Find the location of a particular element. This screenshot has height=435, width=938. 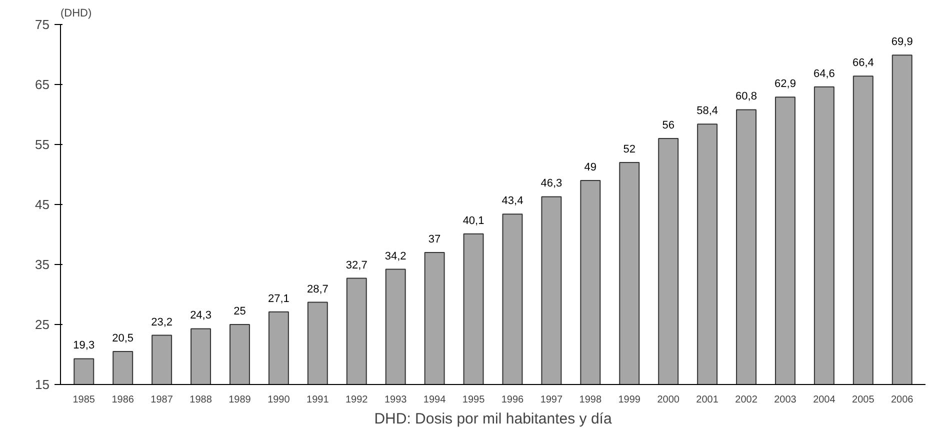

x-axis-title: DHD: Dosis por mil habitantes y día is located at coordinates (493, 419).